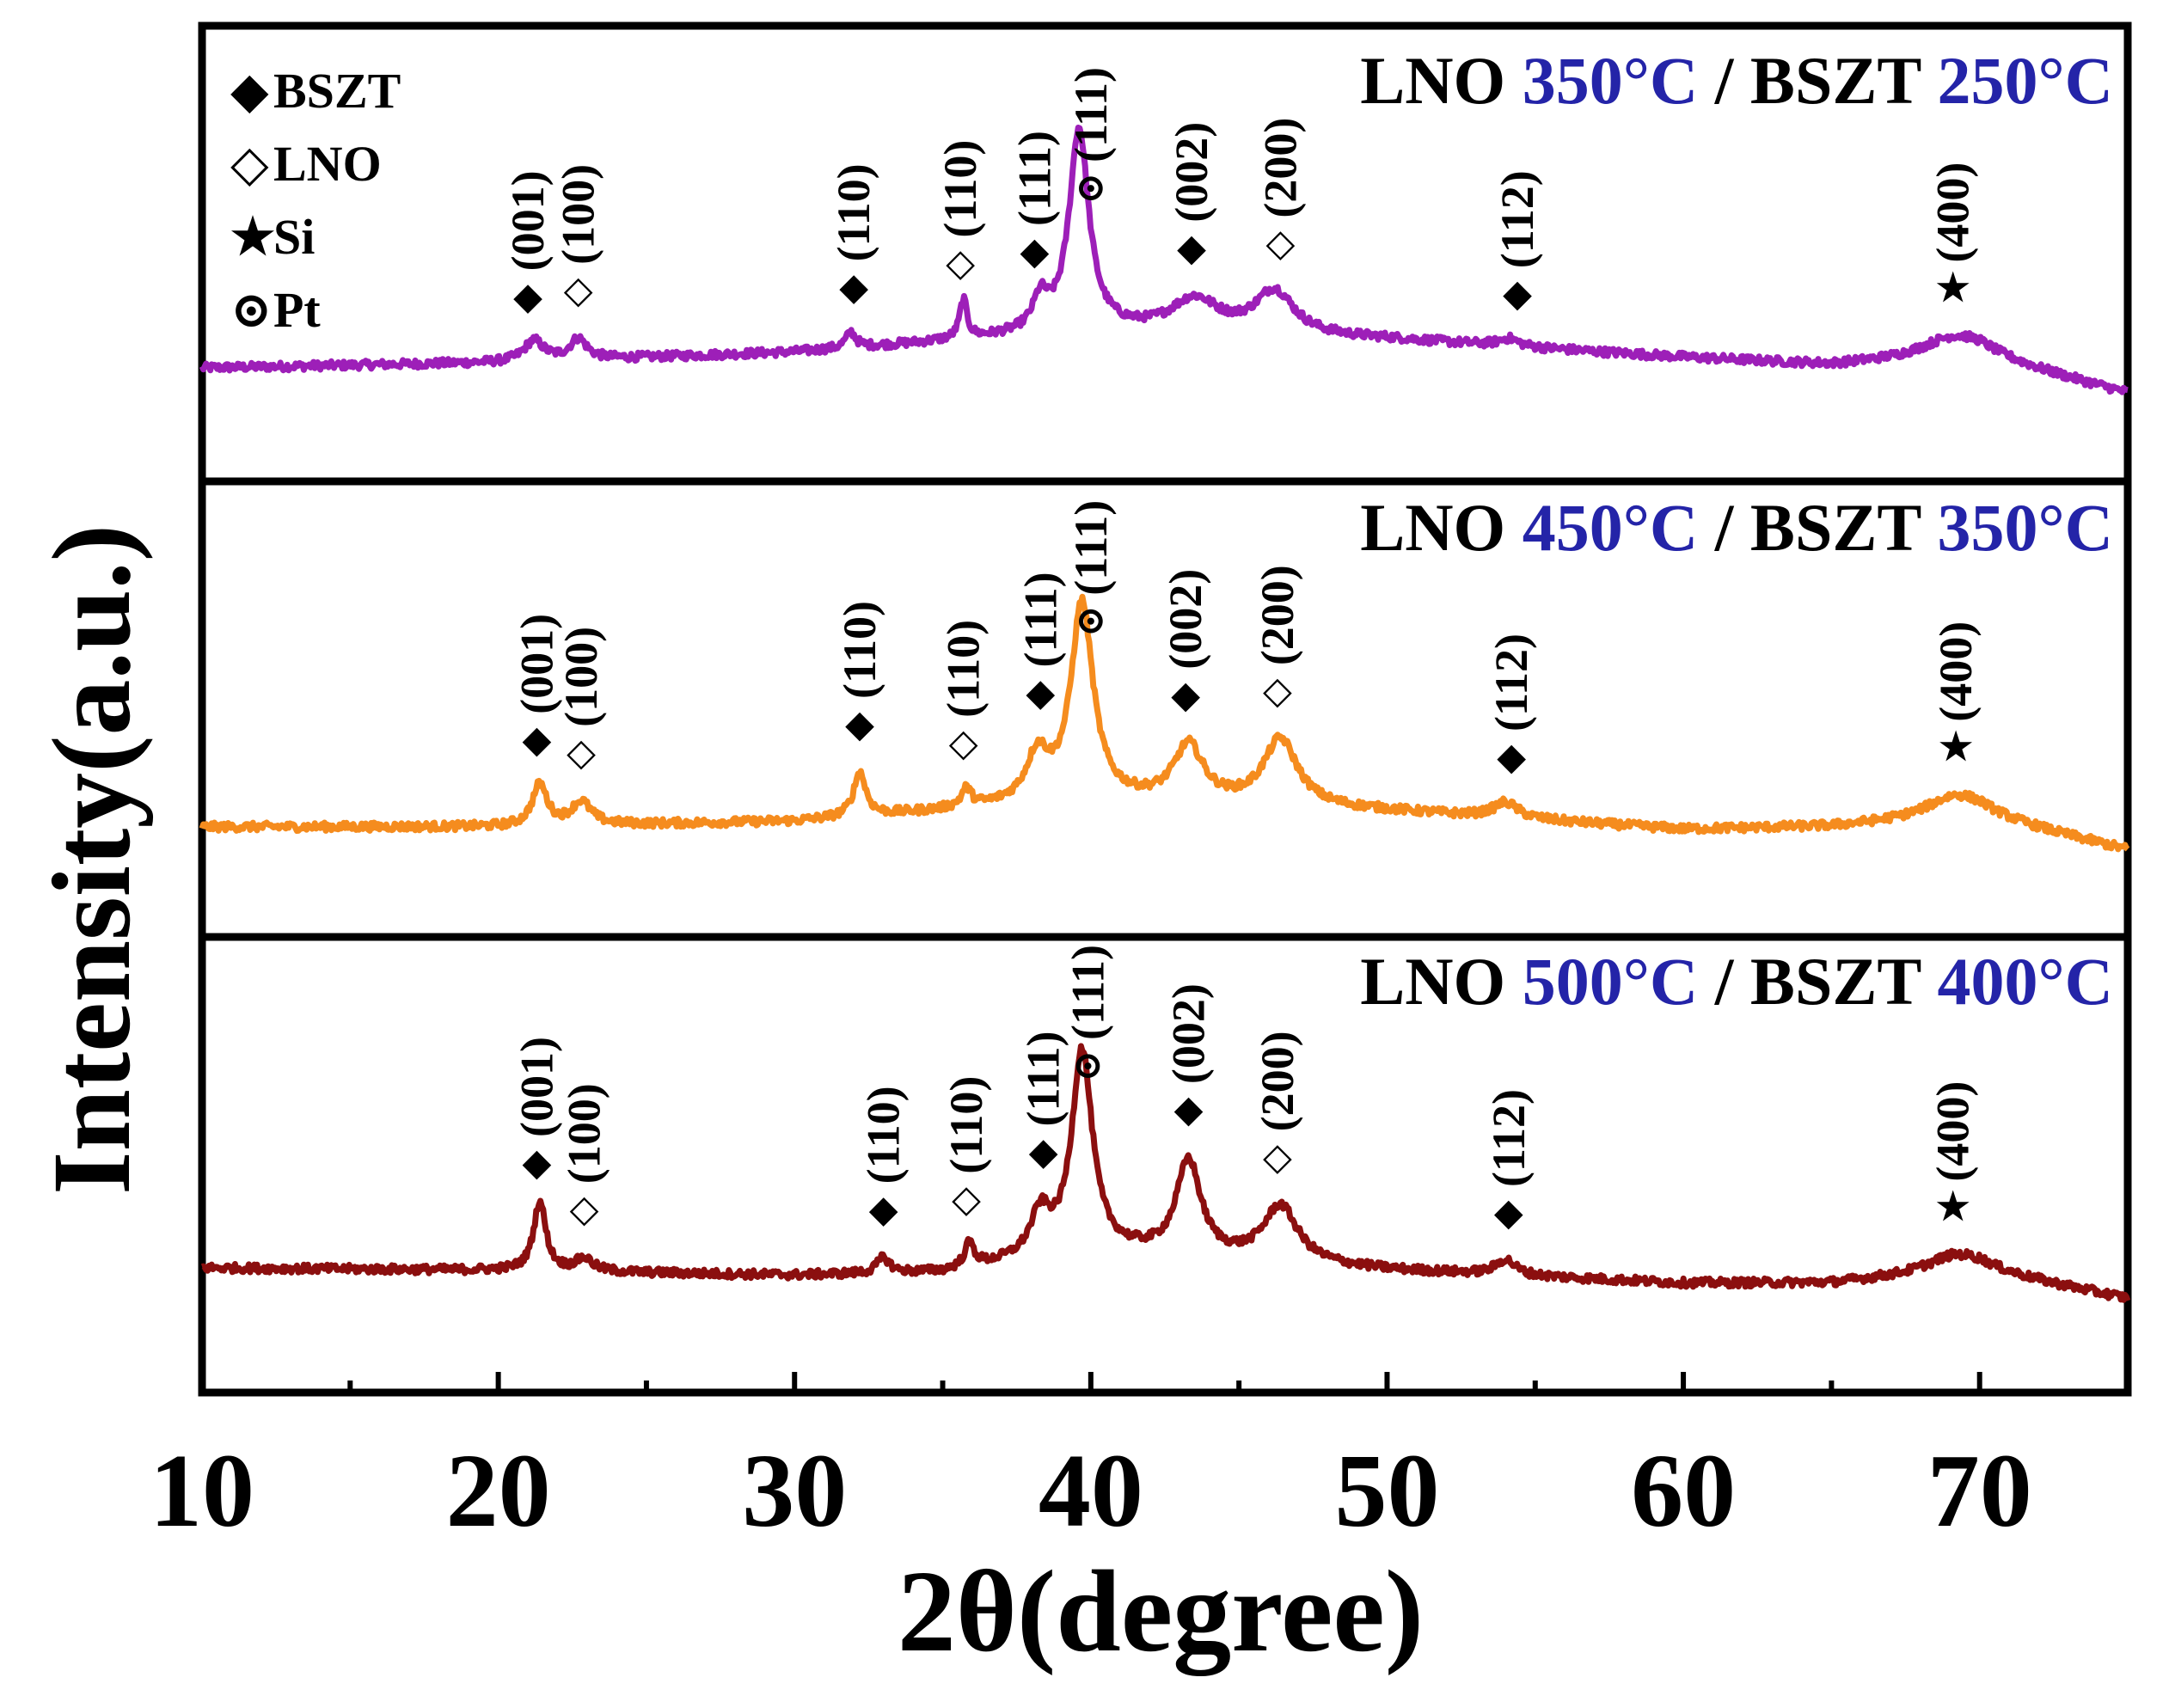  I want to click on legend-label: Si, so click(294, 237).